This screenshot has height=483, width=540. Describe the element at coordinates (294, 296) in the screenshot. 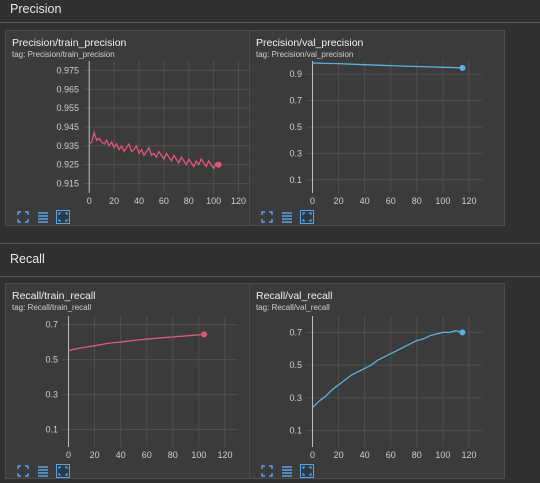

I see `card-title: Recall/val_recall` at that location.